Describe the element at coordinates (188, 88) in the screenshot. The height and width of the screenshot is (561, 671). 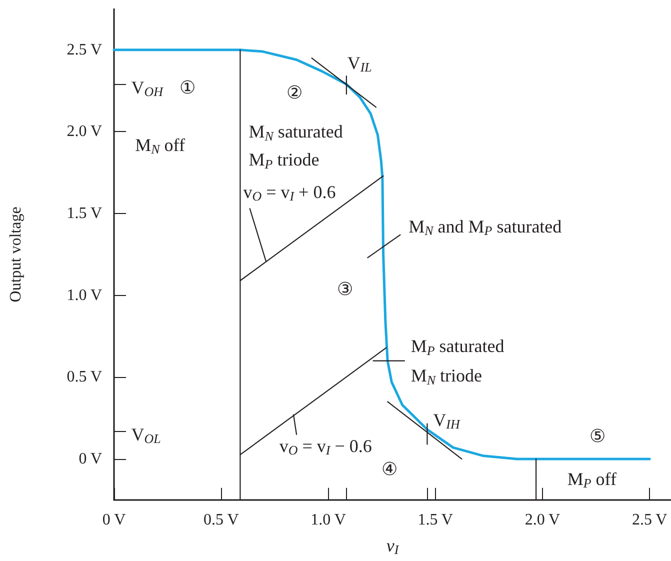
I see `annotation: ①` at that location.